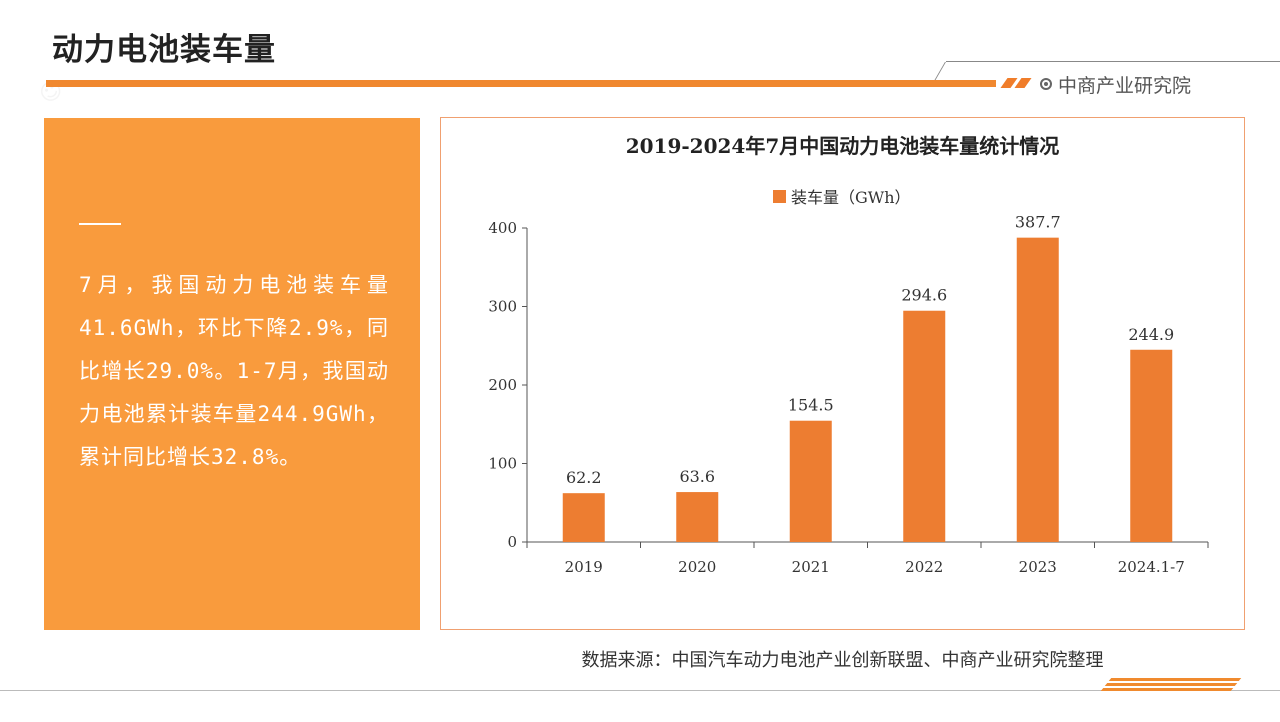  I want to click on legend-label: 装车量（GWh）, so click(851, 197).